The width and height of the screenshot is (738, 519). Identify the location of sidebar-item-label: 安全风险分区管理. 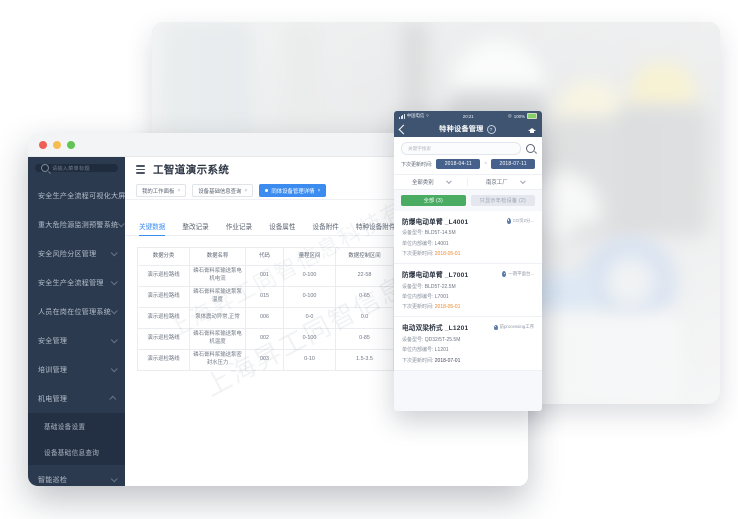
(67, 254).